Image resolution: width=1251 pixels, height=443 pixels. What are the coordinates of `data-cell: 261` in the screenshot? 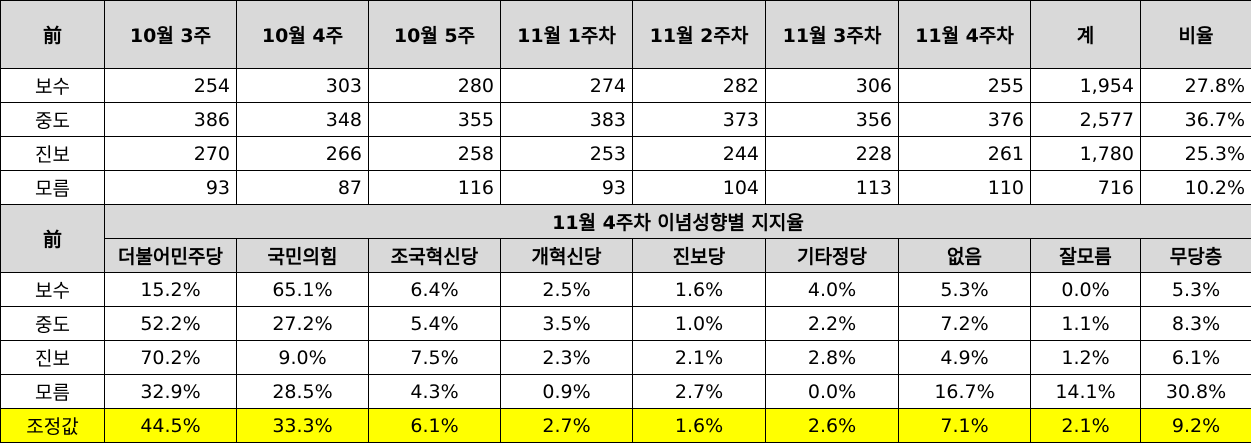 It's located at (964, 153).